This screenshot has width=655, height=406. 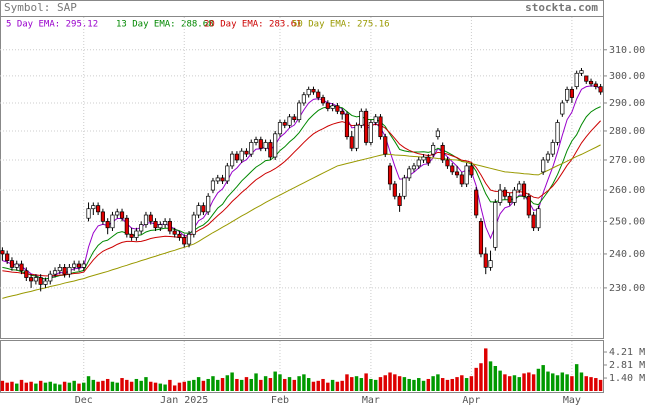 I want to click on legend-entry: 50 Day EMA: 275.16, so click(x=341, y=25).